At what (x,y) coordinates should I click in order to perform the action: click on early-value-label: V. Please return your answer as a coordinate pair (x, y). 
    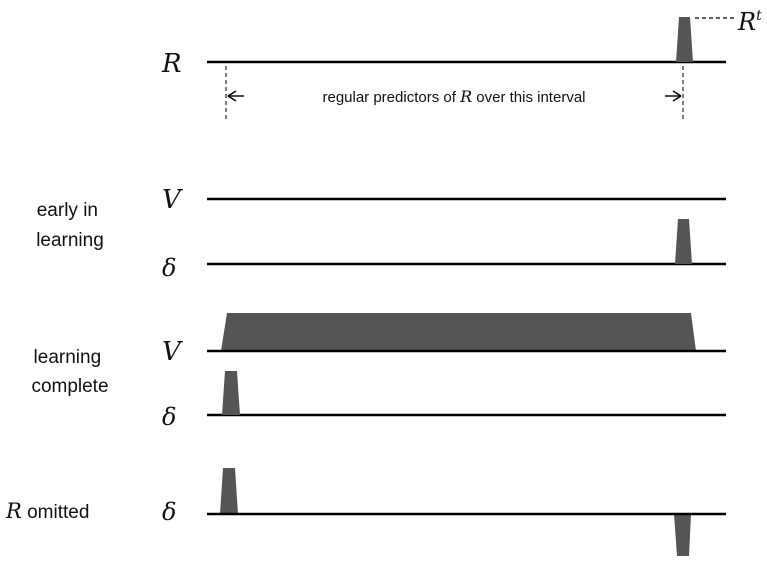
    Looking at the image, I should click on (172, 200).